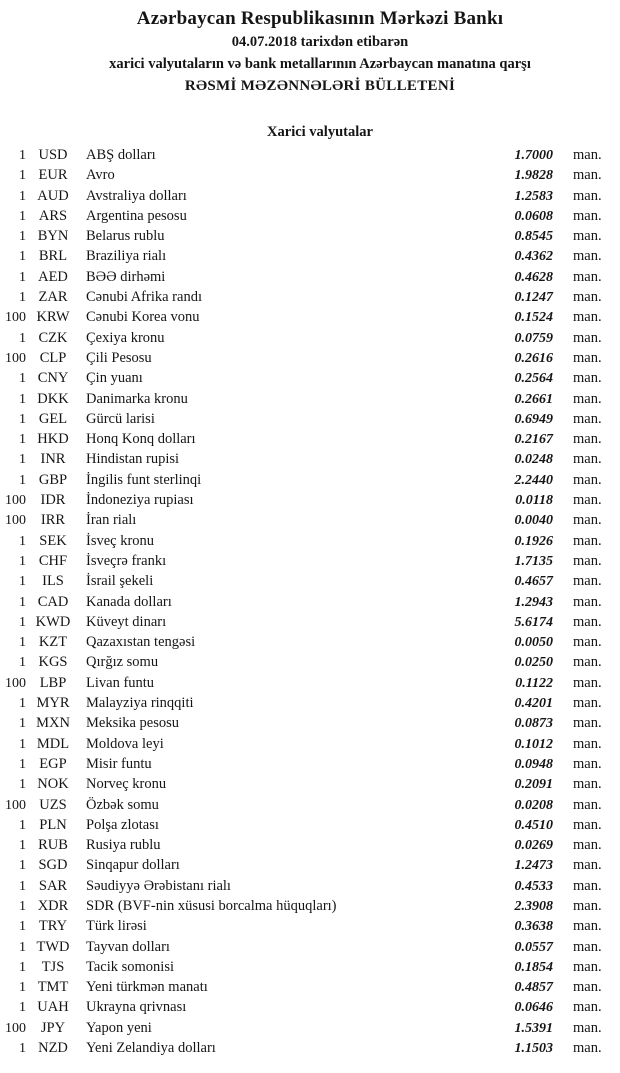 This screenshot has width=620, height=1073. What do you see at coordinates (53, 784) in the screenshot?
I see `currency-code: NOK` at bounding box center [53, 784].